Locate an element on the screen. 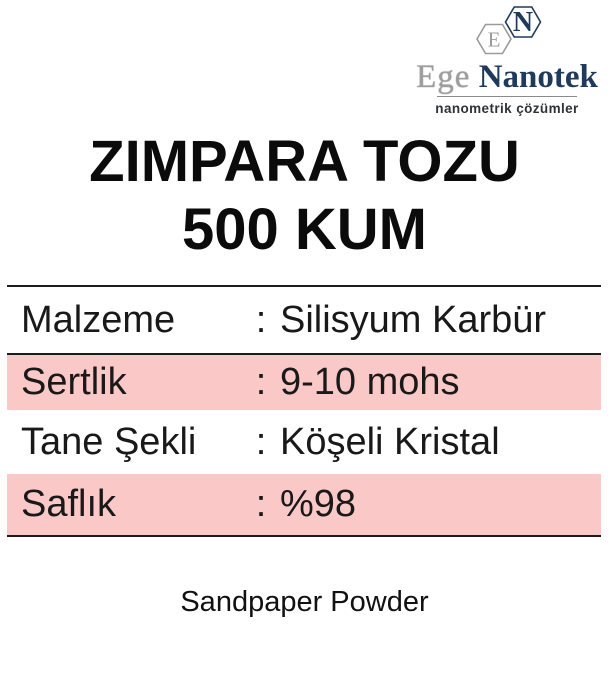 This screenshot has height=679, width=609. company-logo: E N Ege Nanotek nanometrik çözümler is located at coordinates (507, 60).